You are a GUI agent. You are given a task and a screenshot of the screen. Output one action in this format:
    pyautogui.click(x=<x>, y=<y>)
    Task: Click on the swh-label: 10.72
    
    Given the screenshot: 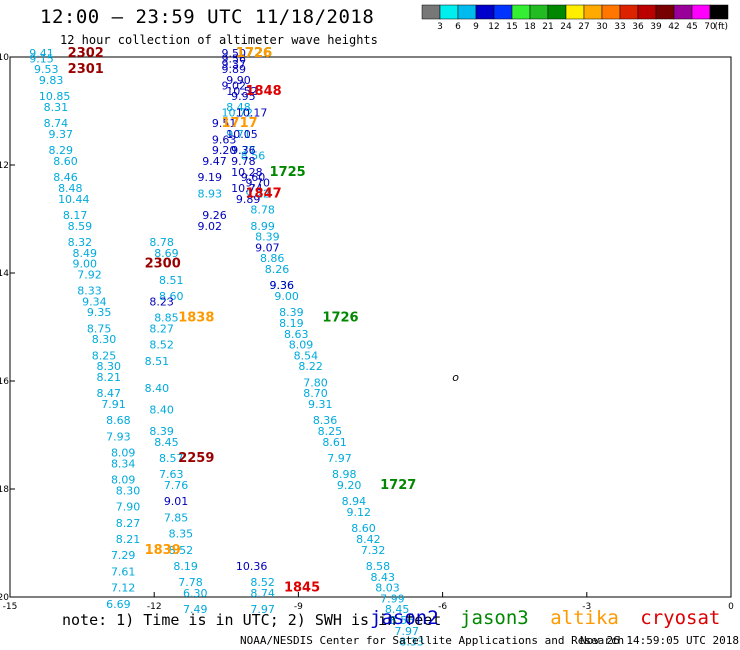 What is the action you would take?
    pyautogui.click(x=237, y=112)
    